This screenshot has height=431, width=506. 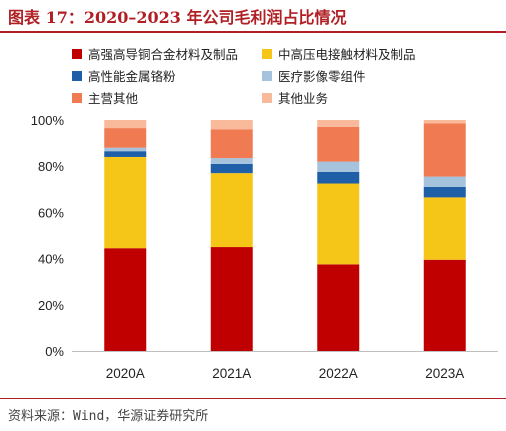 What do you see at coordinates (444, 192) in the screenshot?
I see `bar-segment-2023A-s3` at bounding box center [444, 192].